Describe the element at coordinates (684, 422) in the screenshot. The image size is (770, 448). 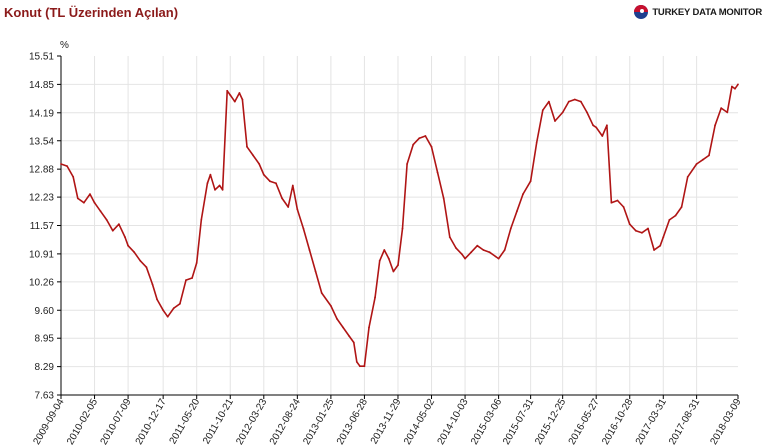
I see `x-tick-label: 2017-08-31` at that location.